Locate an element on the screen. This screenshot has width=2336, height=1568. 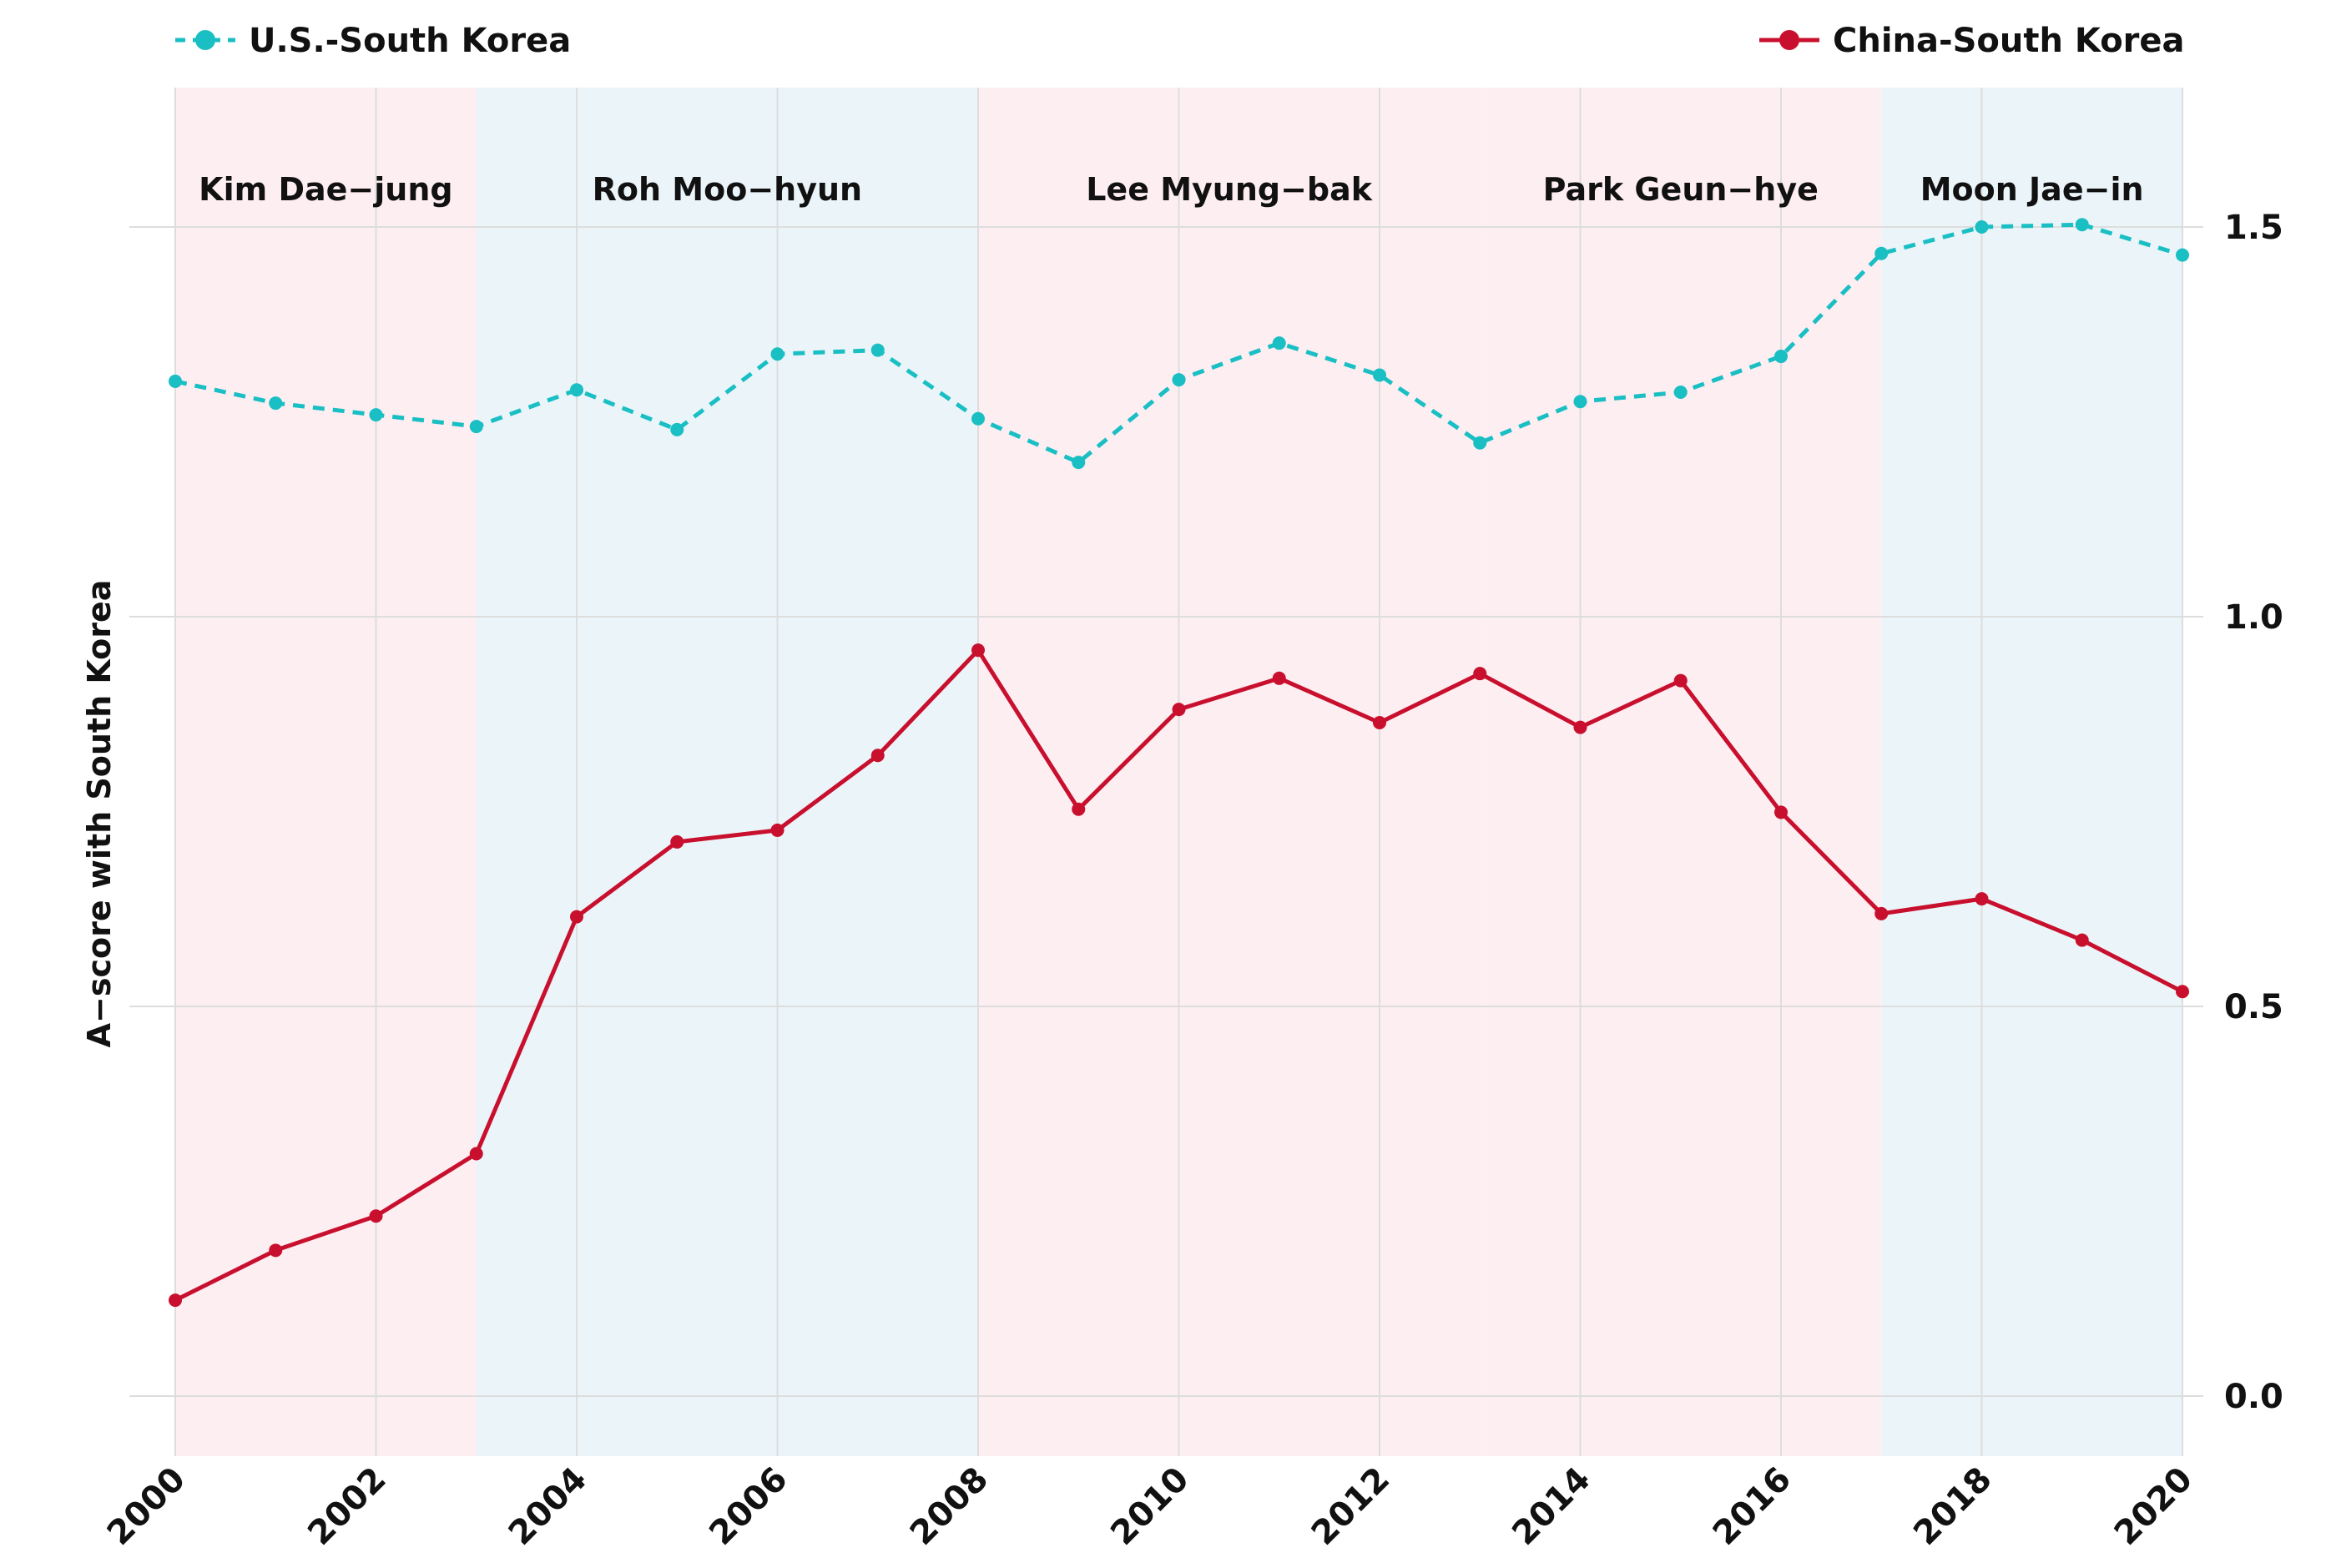
y-tick-label: 1.5 is located at coordinates (2253, 228).